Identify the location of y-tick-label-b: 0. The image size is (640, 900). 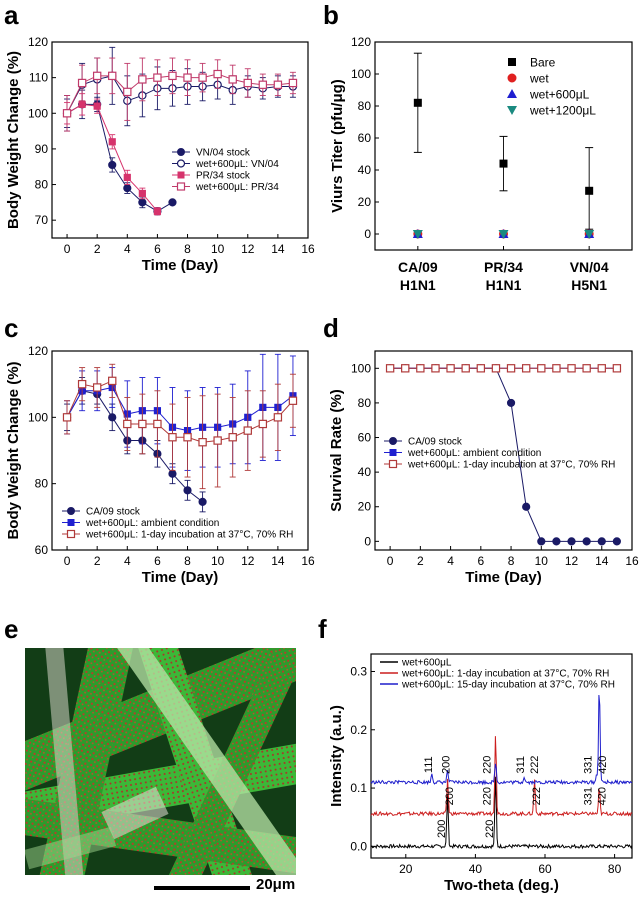
(367, 234).